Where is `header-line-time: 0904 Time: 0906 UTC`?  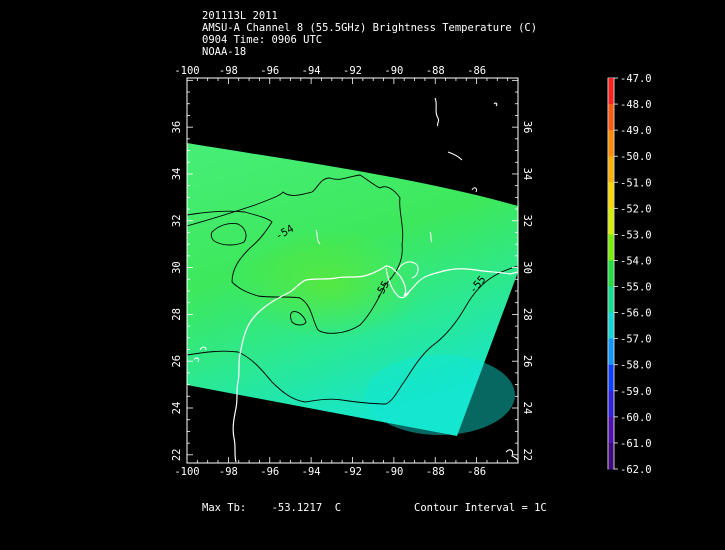 header-line-time: 0904 Time: 0906 UTC is located at coordinates (262, 40).